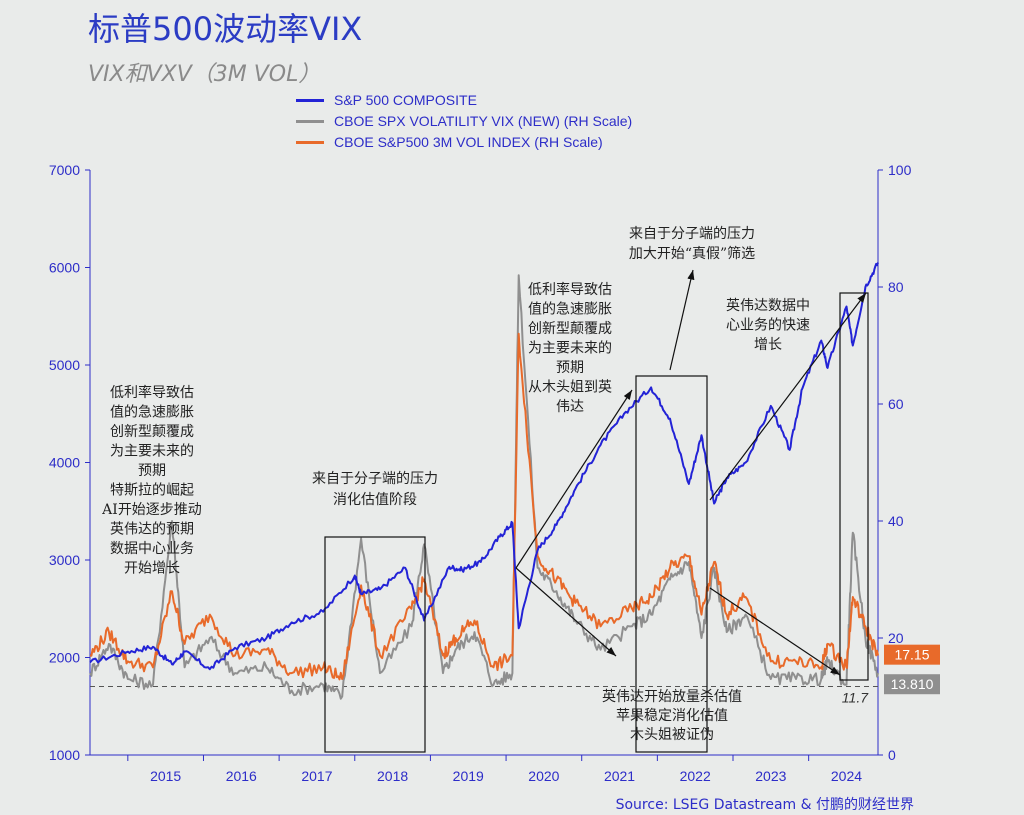 The image size is (1024, 815). Describe the element at coordinates (619, 776) in the screenshot. I see `x-tick-label: 2021` at that location.